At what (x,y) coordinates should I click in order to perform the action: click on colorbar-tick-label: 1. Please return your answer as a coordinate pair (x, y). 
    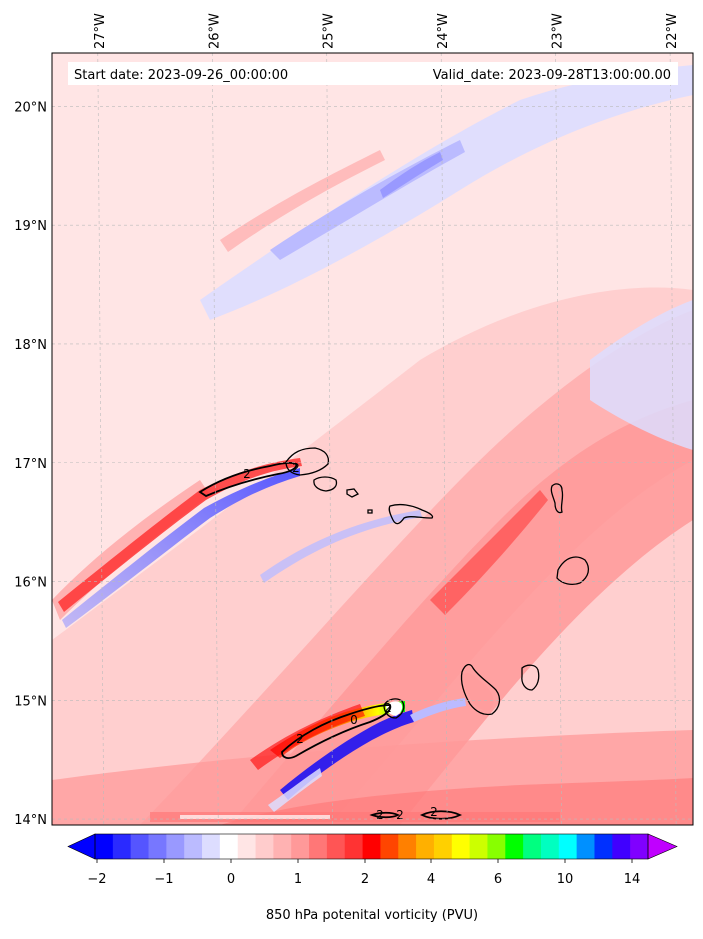
    Looking at the image, I should click on (298, 879).